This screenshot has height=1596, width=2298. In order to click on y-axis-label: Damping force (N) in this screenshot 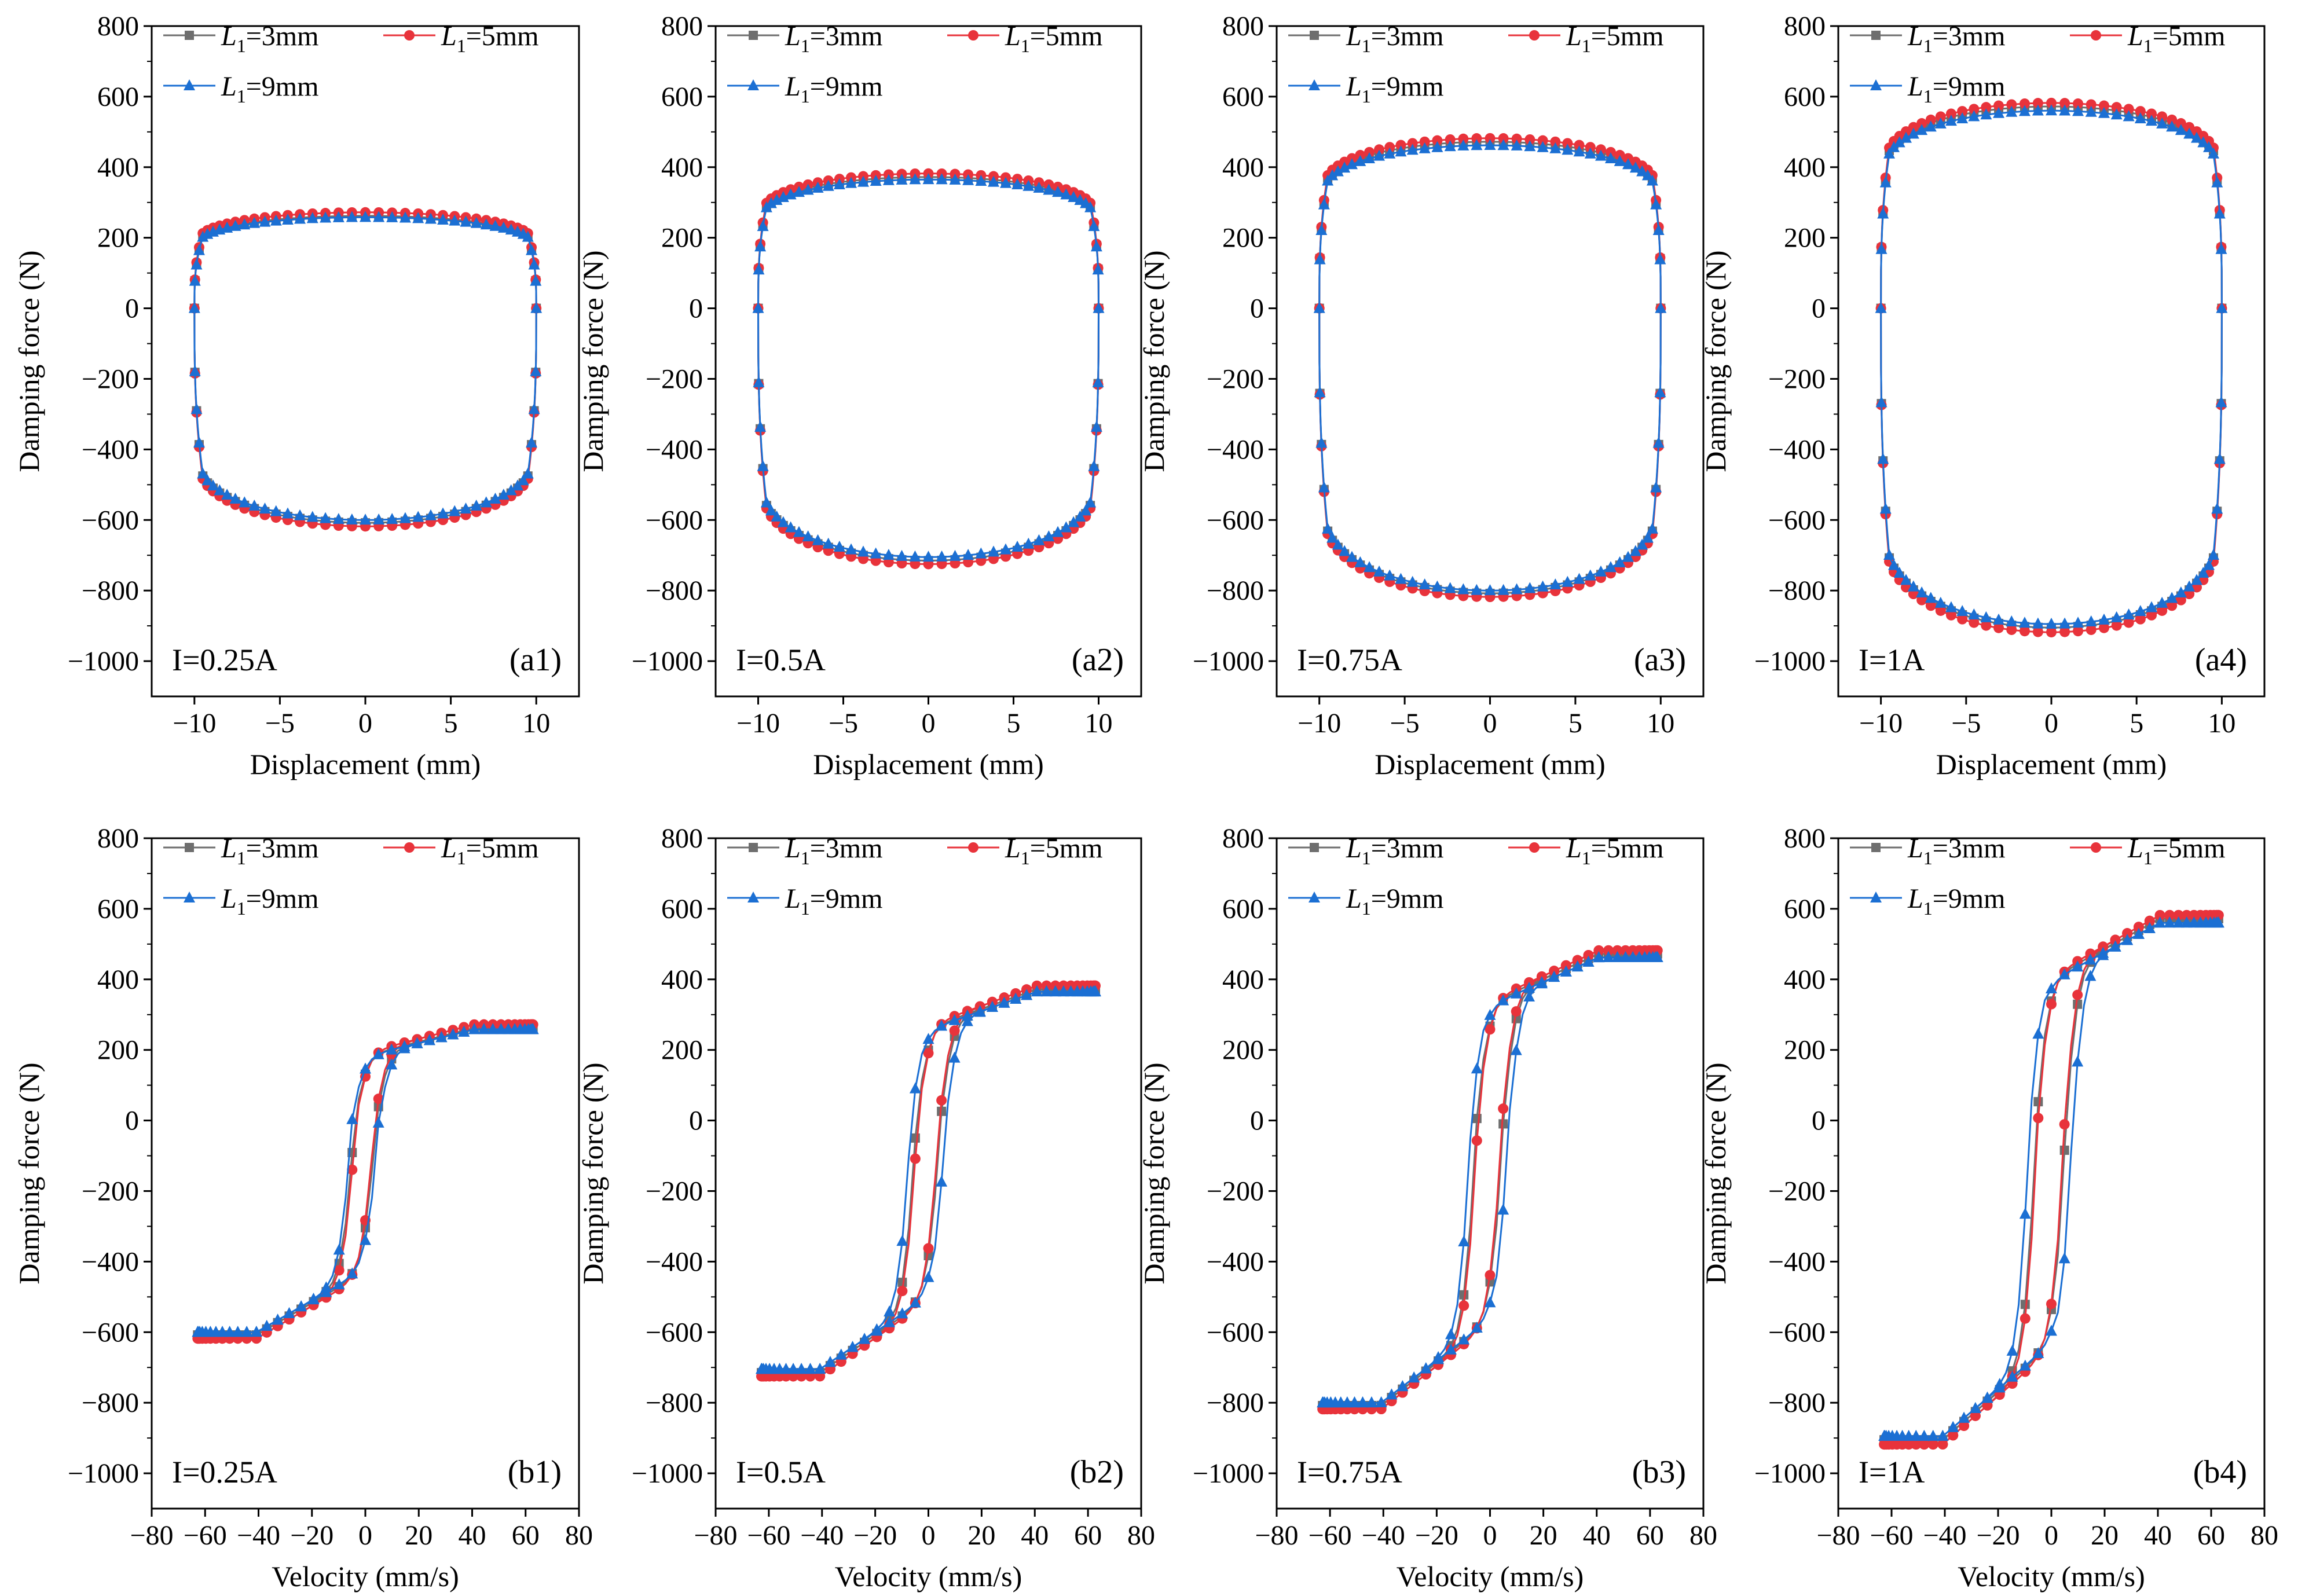, I will do `click(29, 1173)`.